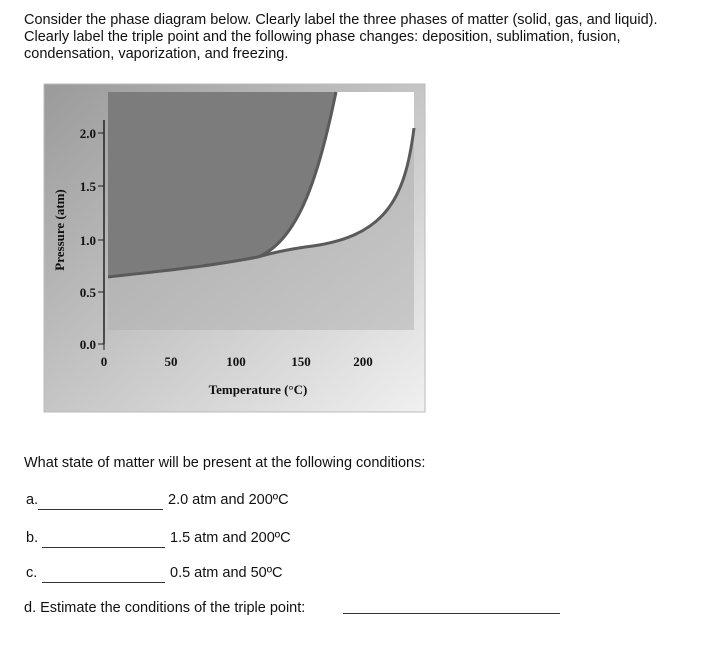 The height and width of the screenshot is (648, 708). I want to click on liquid-region, so click(336, 174).